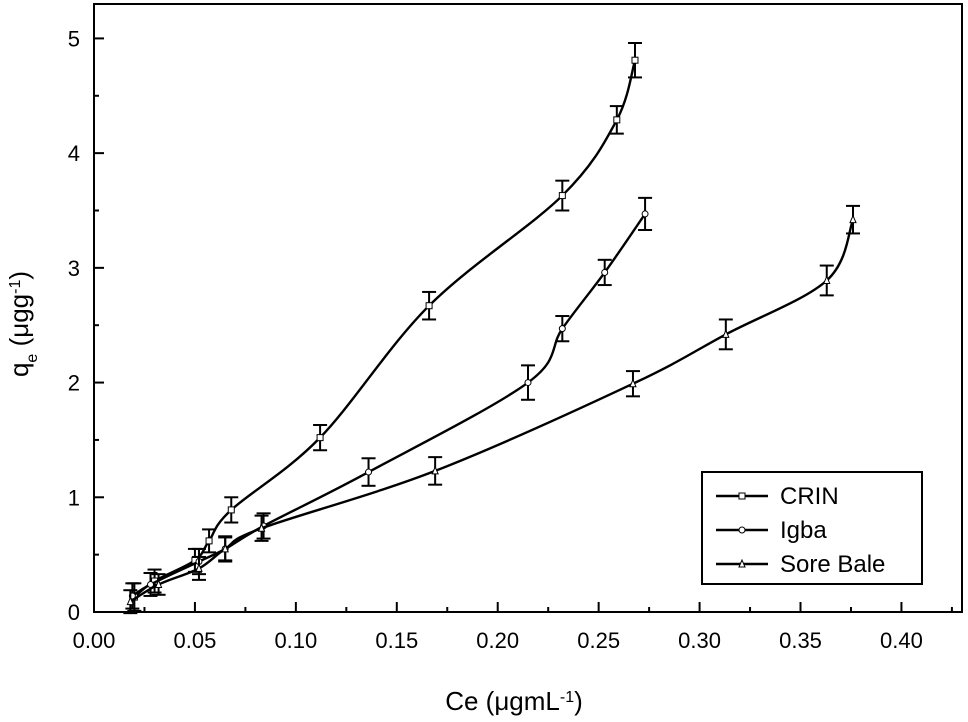 This screenshot has height=722, width=968. What do you see at coordinates (195, 640) in the screenshot?
I see `x-tick-label: 0.05` at bounding box center [195, 640].